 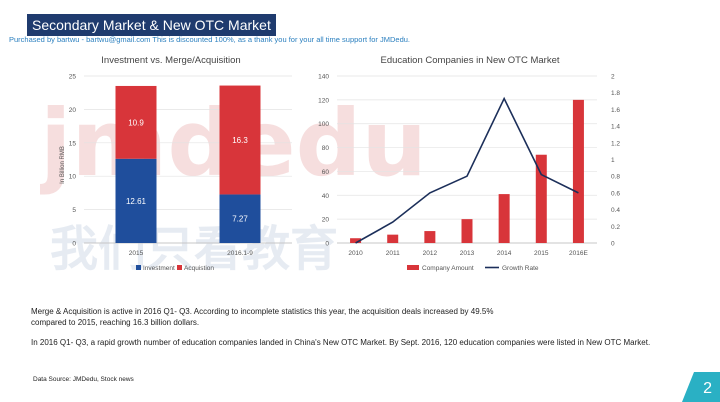 I want to click on x-tick-label: 2012, so click(x=430, y=253).